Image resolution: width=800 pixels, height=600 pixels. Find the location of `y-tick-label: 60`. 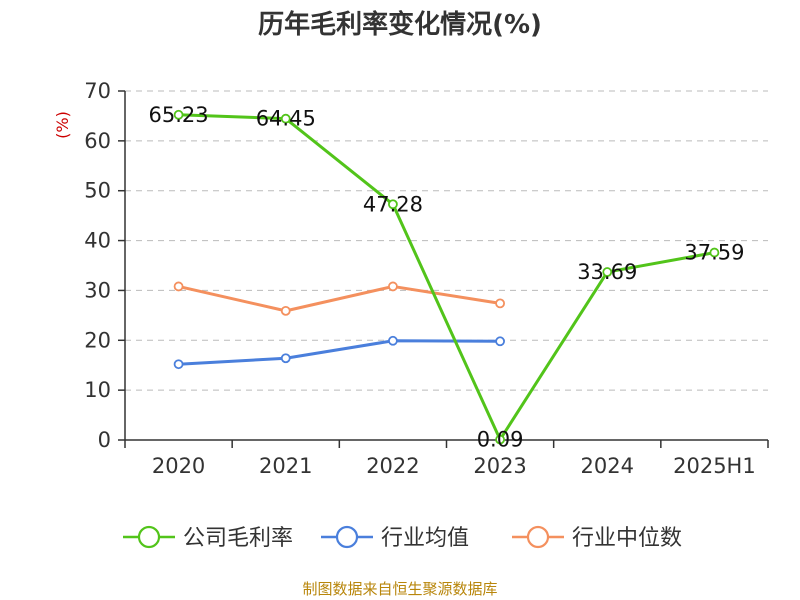

y-tick-label: 60 is located at coordinates (97, 141).